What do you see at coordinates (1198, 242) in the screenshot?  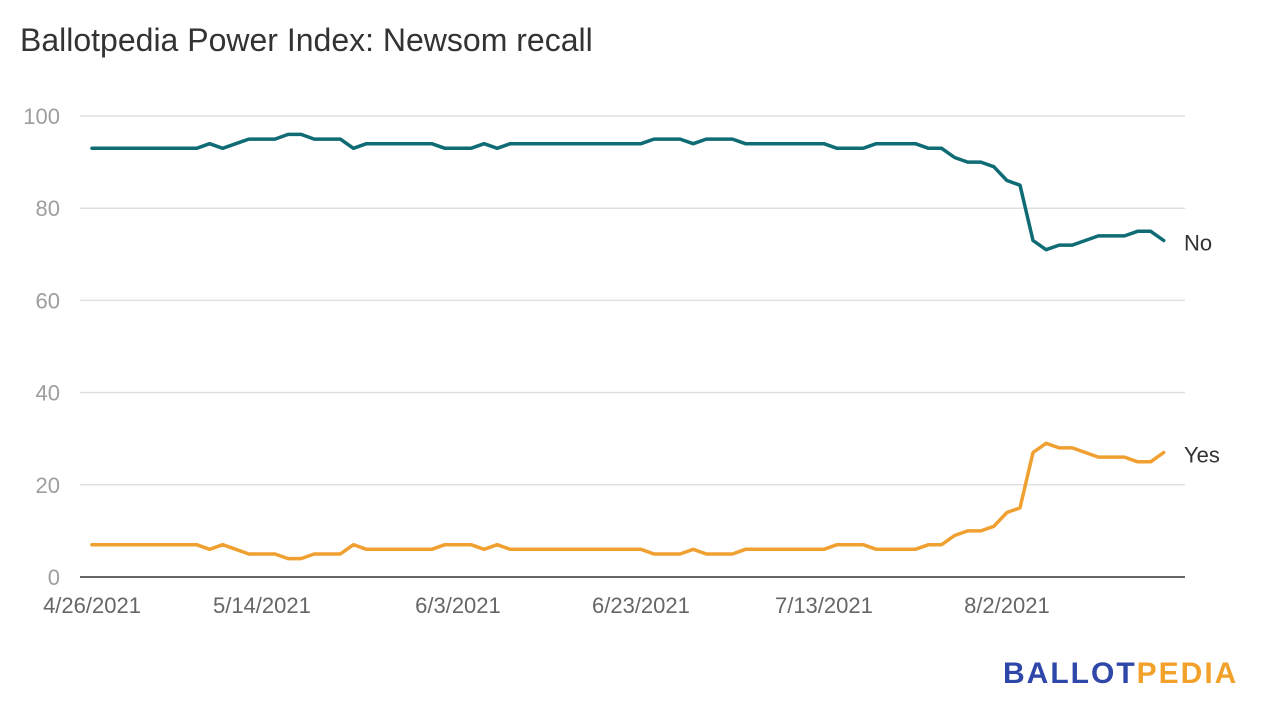 I see `series-label-no: No` at bounding box center [1198, 242].